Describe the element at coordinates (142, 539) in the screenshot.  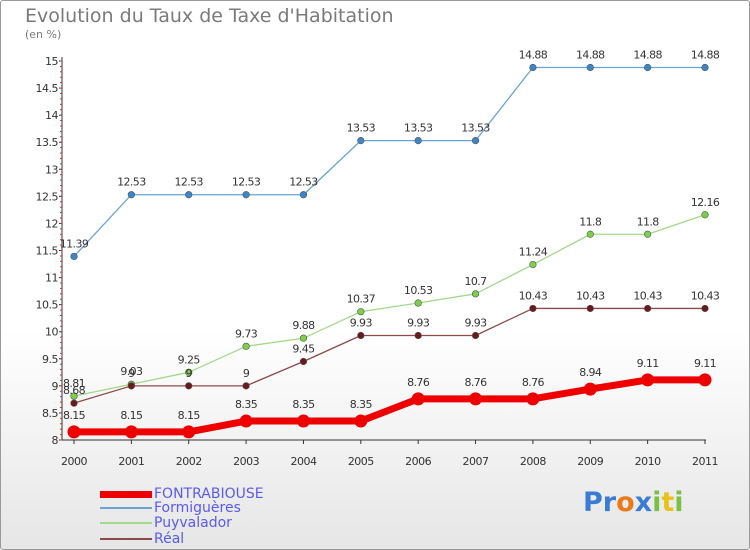
I see `legend-item-real: Réal` at that location.